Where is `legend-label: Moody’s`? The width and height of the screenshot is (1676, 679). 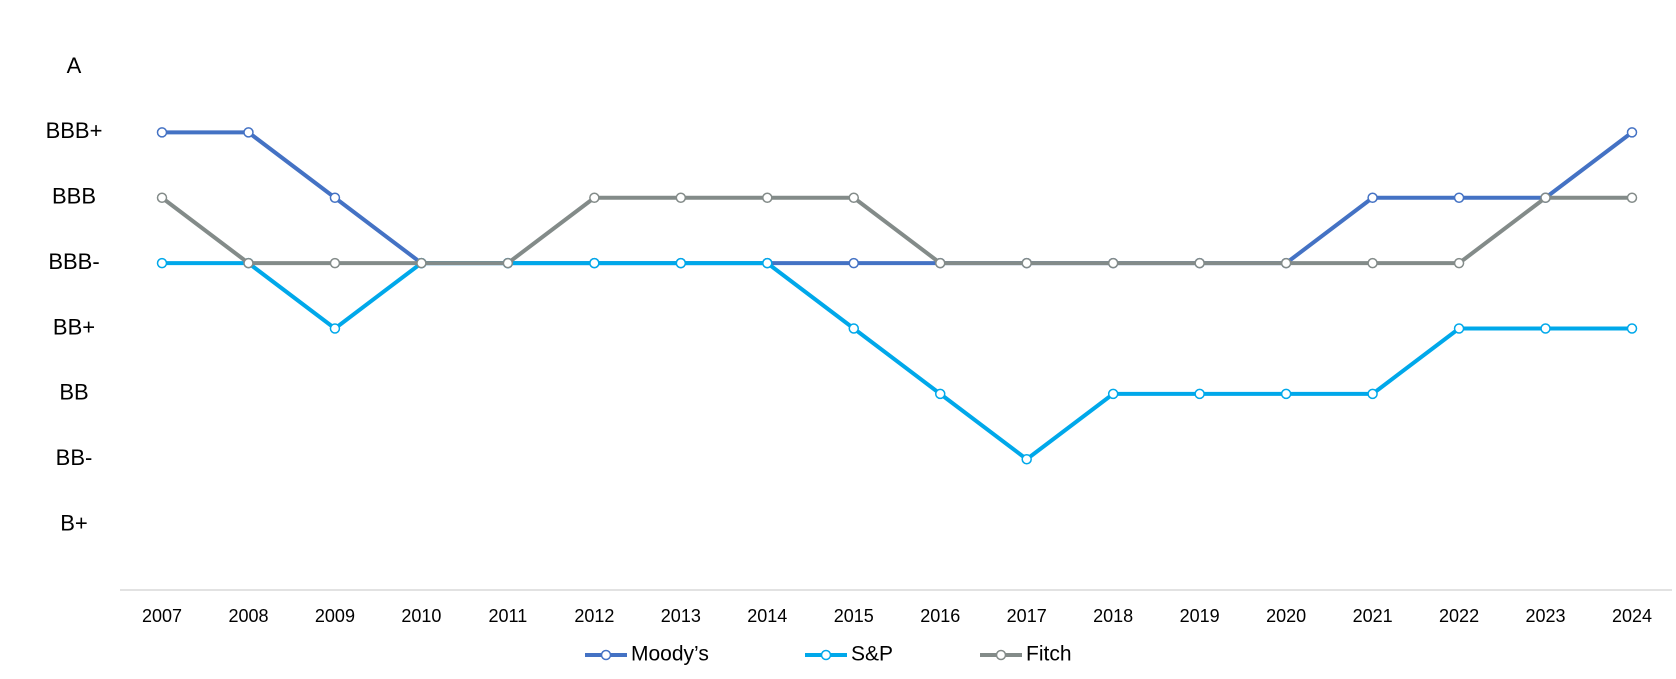 legend-label: Moody’s is located at coordinates (670, 654).